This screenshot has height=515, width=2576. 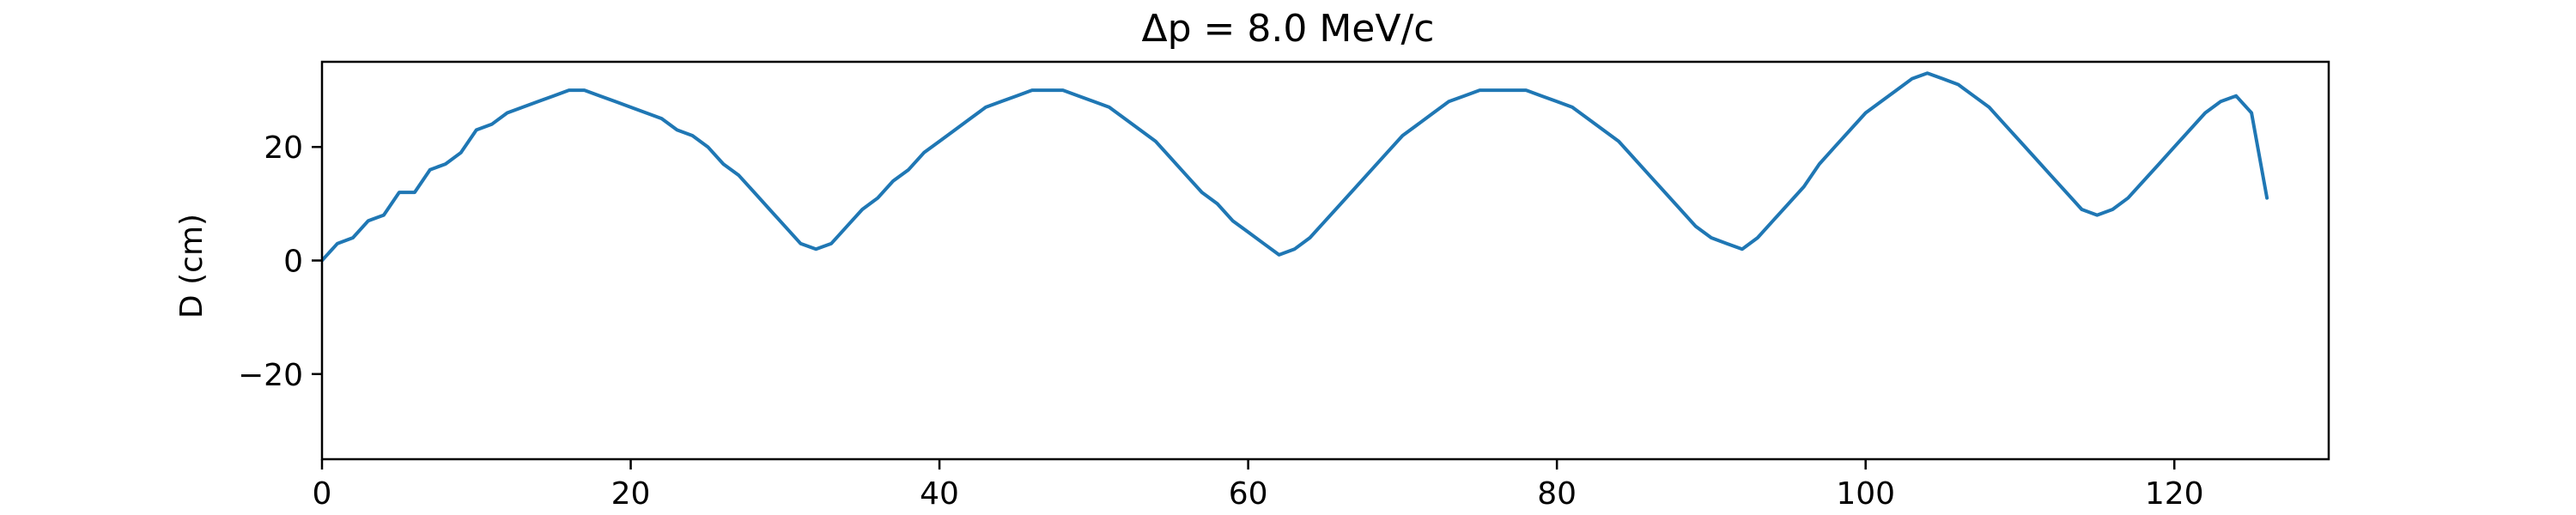 I want to click on x-tick-label: 80, so click(x=1557, y=494).